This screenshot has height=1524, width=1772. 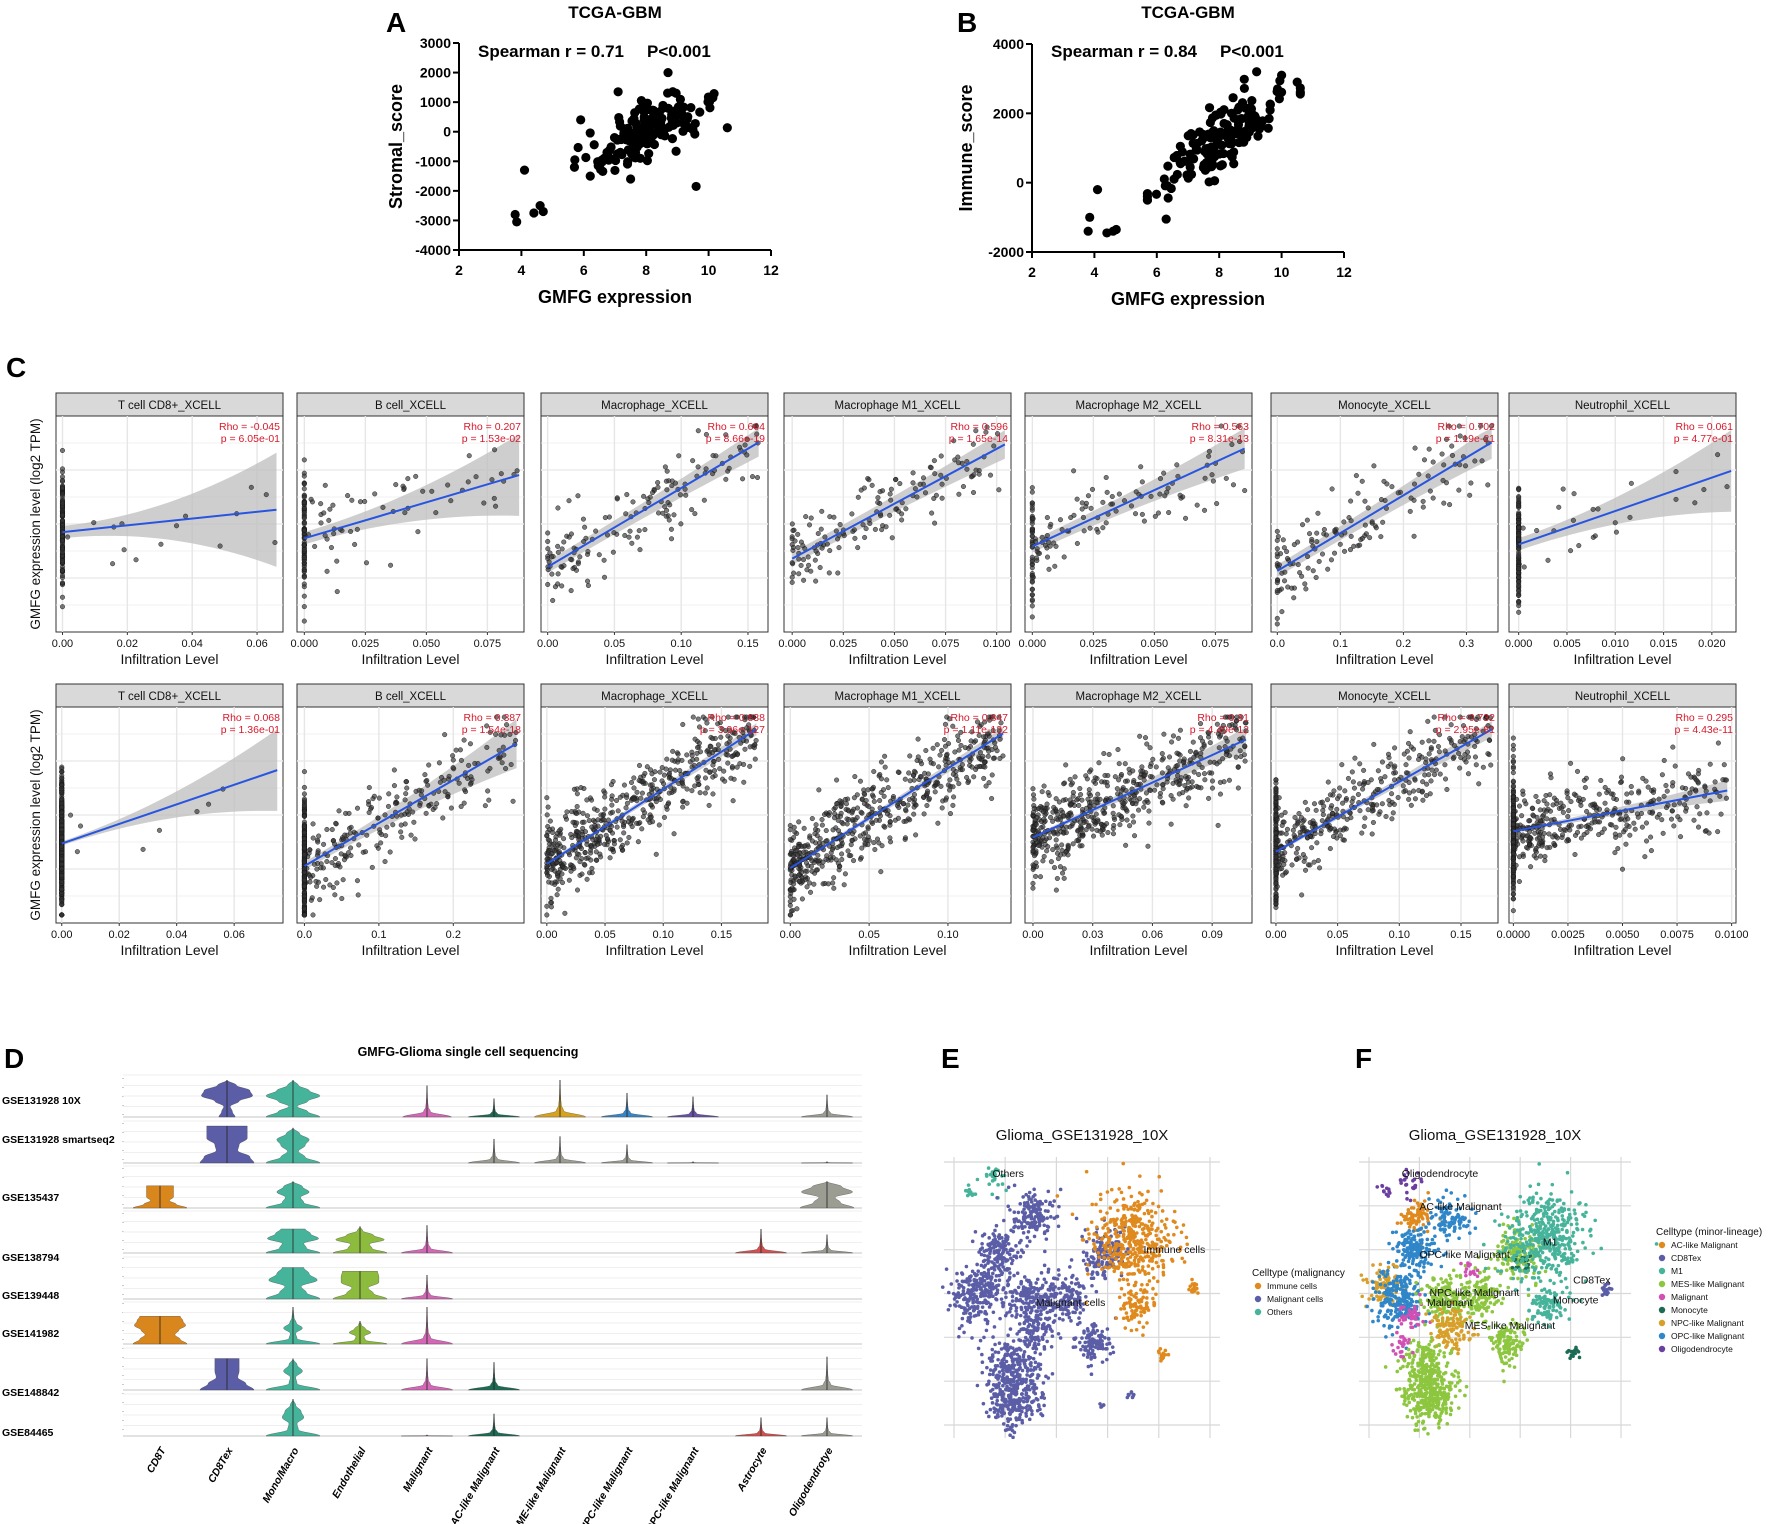 I want to click on panel-label: A, so click(x=396, y=22).